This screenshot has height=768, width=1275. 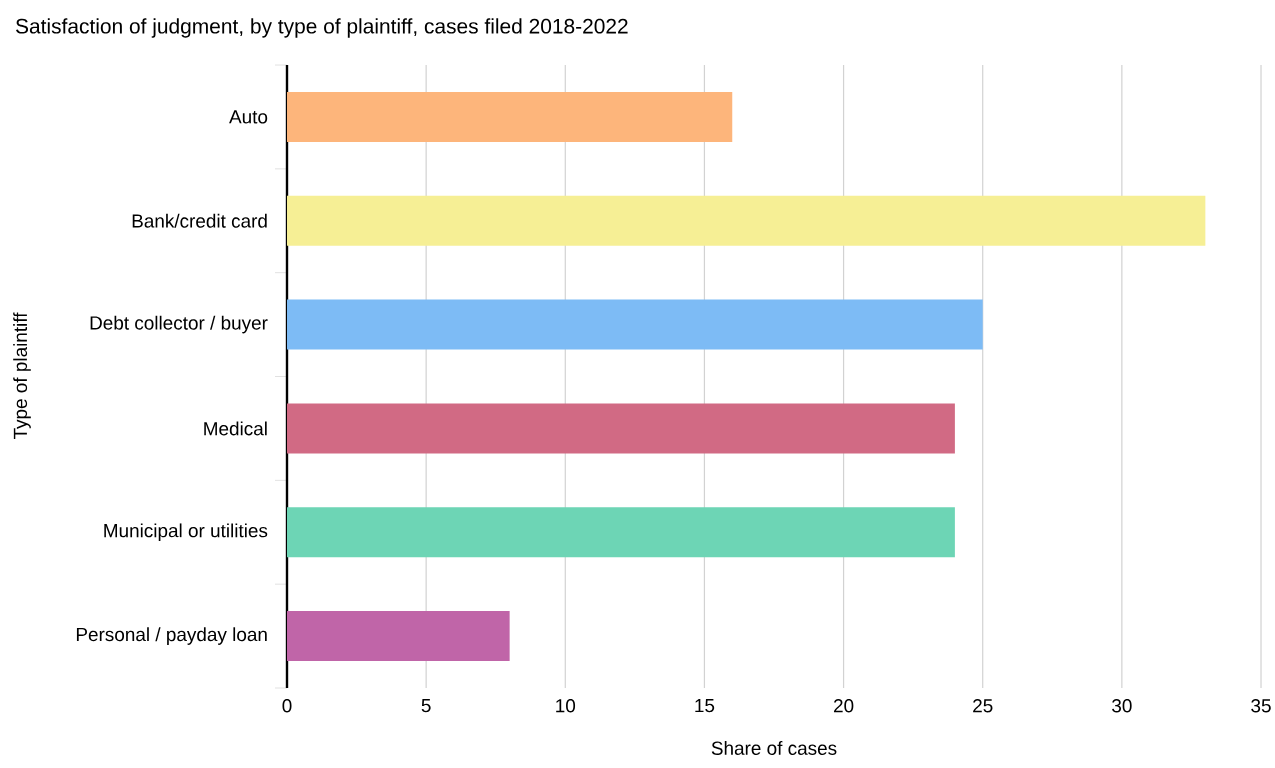 What do you see at coordinates (705, 706) in the screenshot?
I see `x-tick-label: 15` at bounding box center [705, 706].